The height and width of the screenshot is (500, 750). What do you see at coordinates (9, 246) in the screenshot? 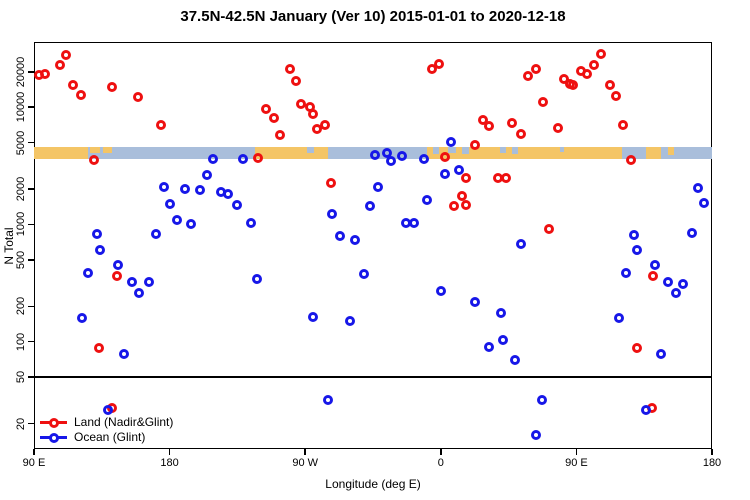
I see `y-axis-title: N Total` at bounding box center [9, 246].